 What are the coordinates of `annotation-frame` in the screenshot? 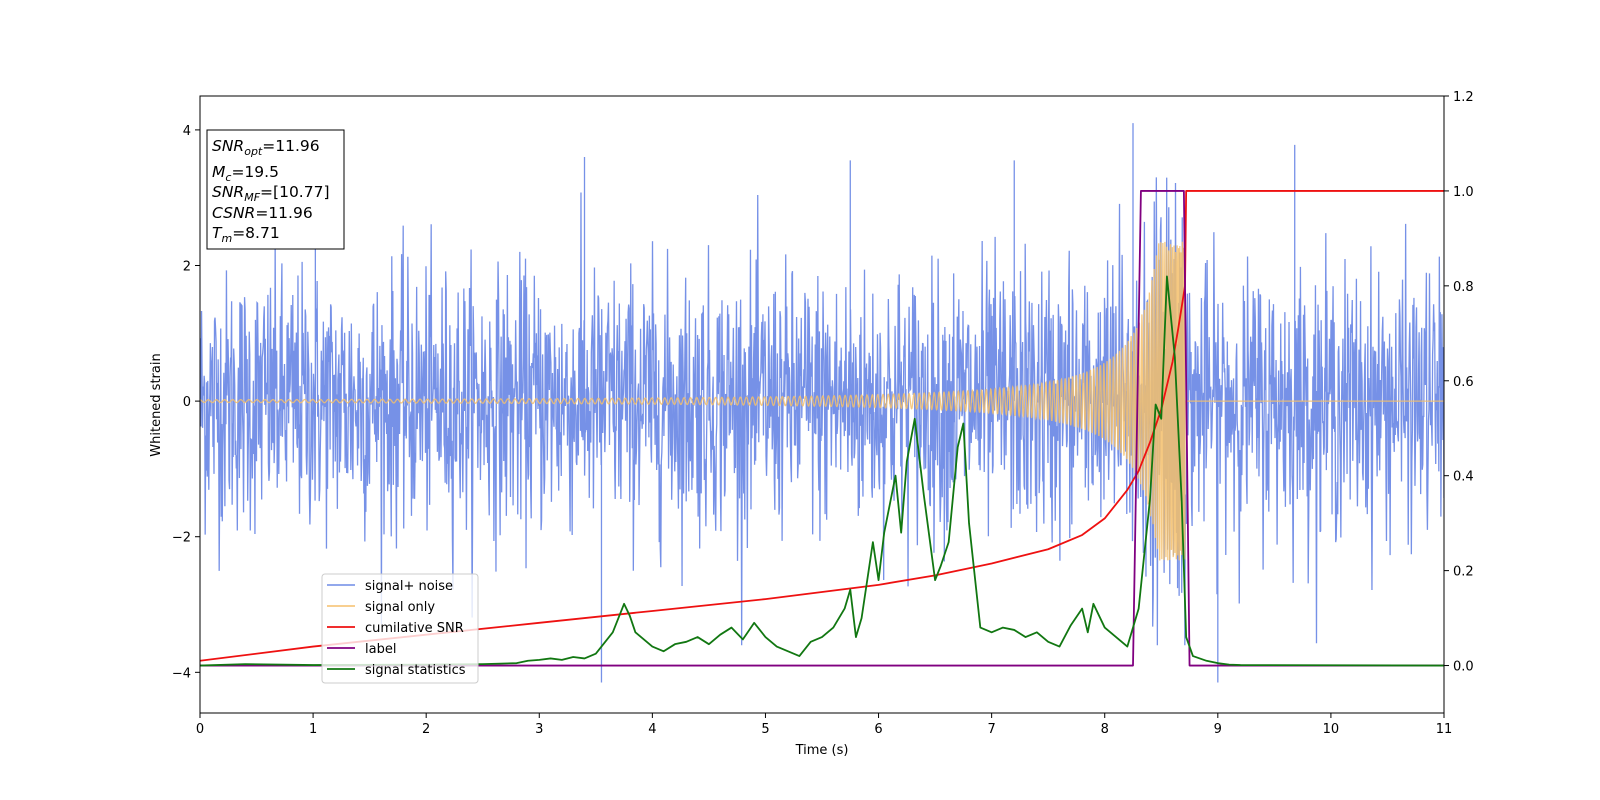 It's located at (275, 189).